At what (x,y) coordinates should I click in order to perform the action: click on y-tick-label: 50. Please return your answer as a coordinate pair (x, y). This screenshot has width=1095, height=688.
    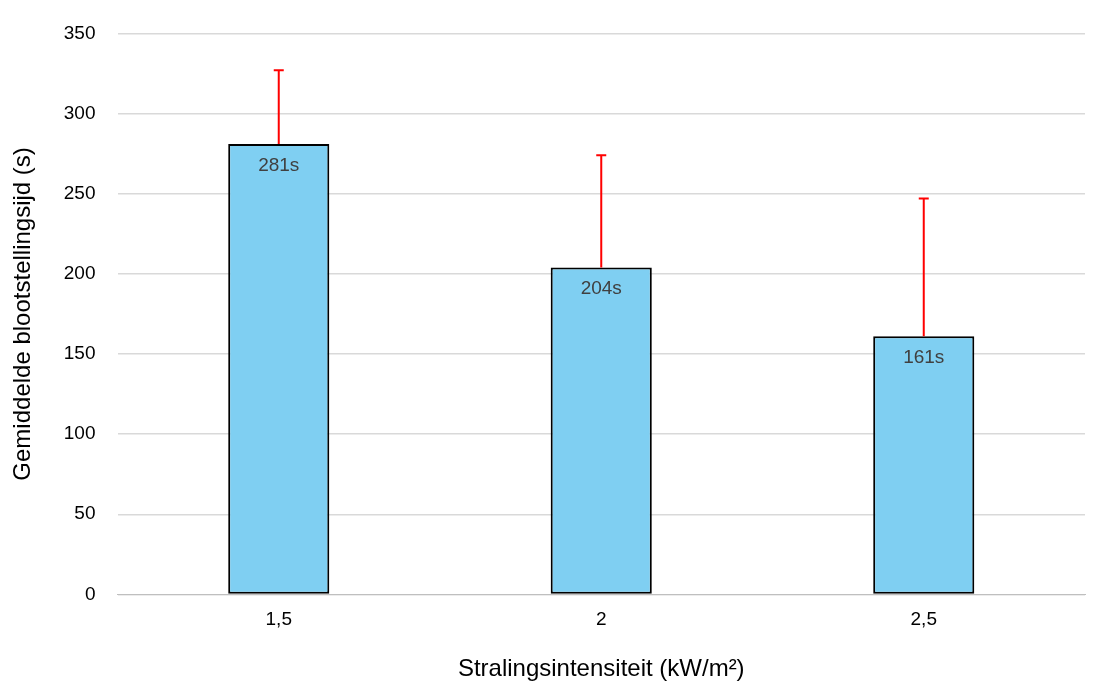
    Looking at the image, I should click on (85, 513).